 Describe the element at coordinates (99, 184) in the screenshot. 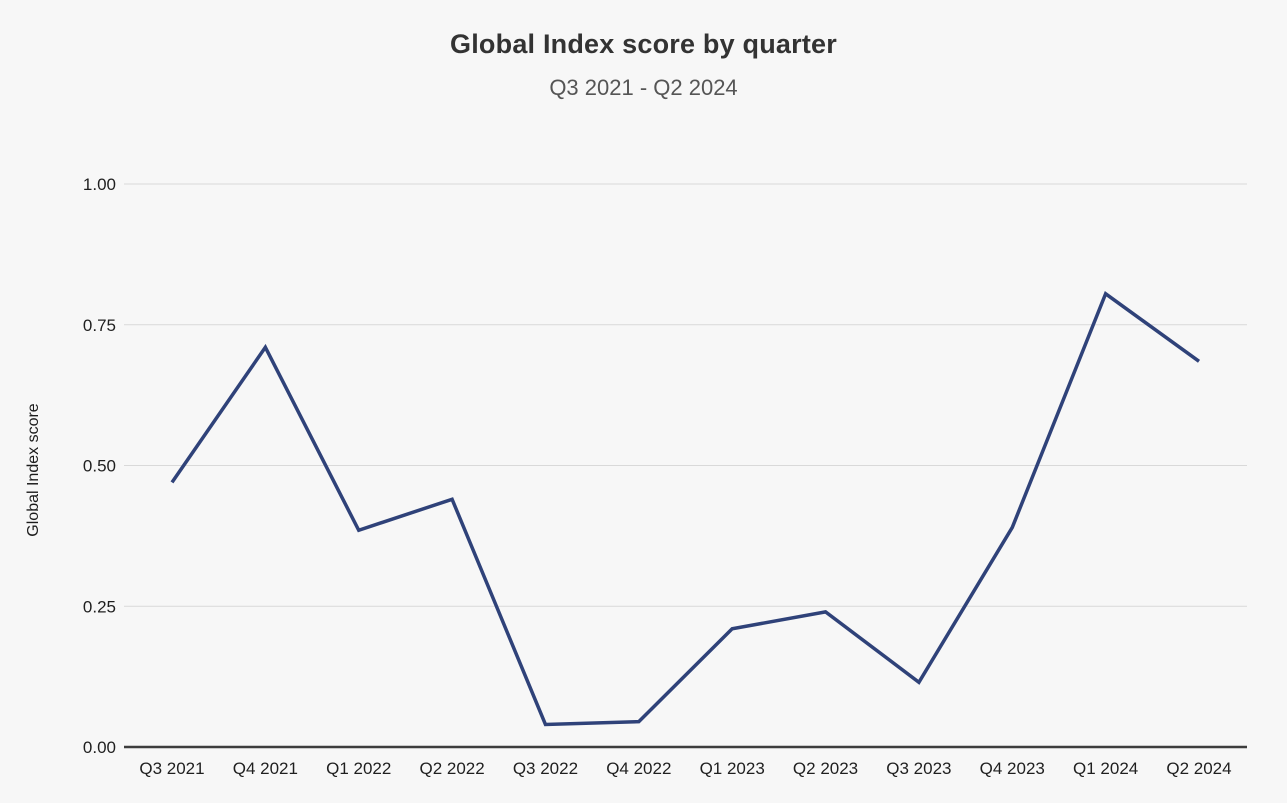

I see `y-tick-label: 1.00` at that location.